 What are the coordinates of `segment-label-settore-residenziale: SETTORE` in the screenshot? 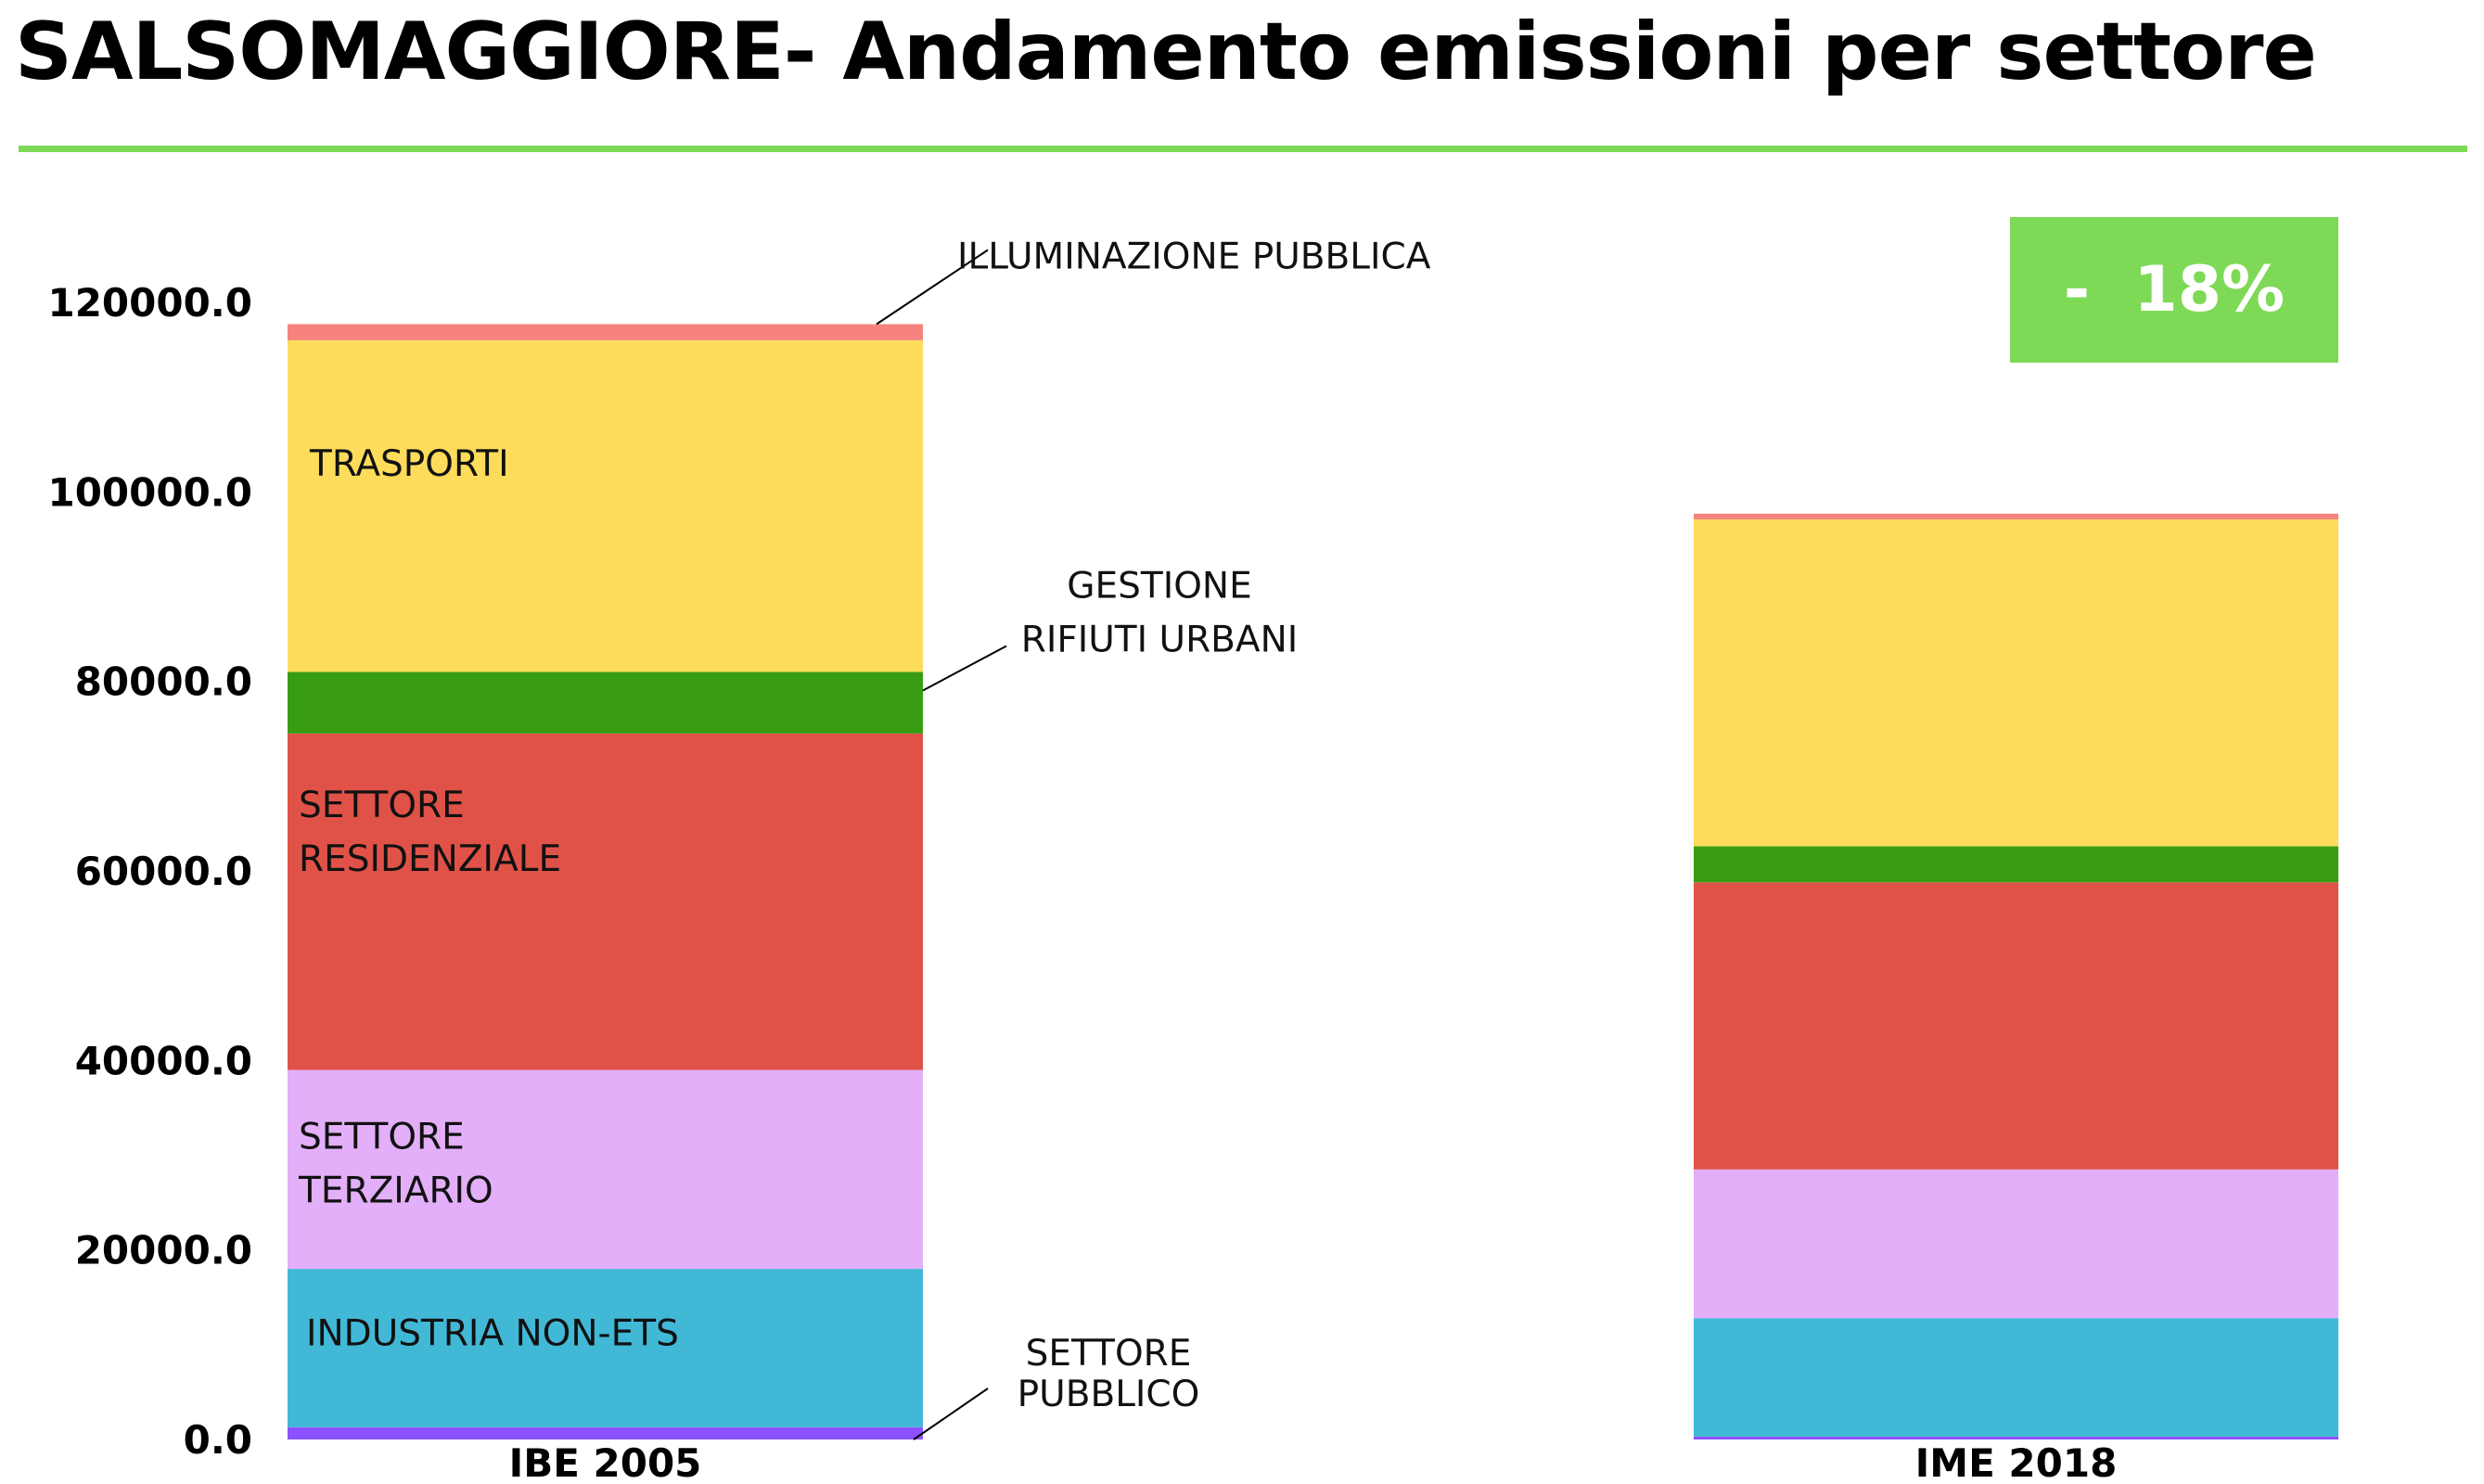 It's located at (382, 805).